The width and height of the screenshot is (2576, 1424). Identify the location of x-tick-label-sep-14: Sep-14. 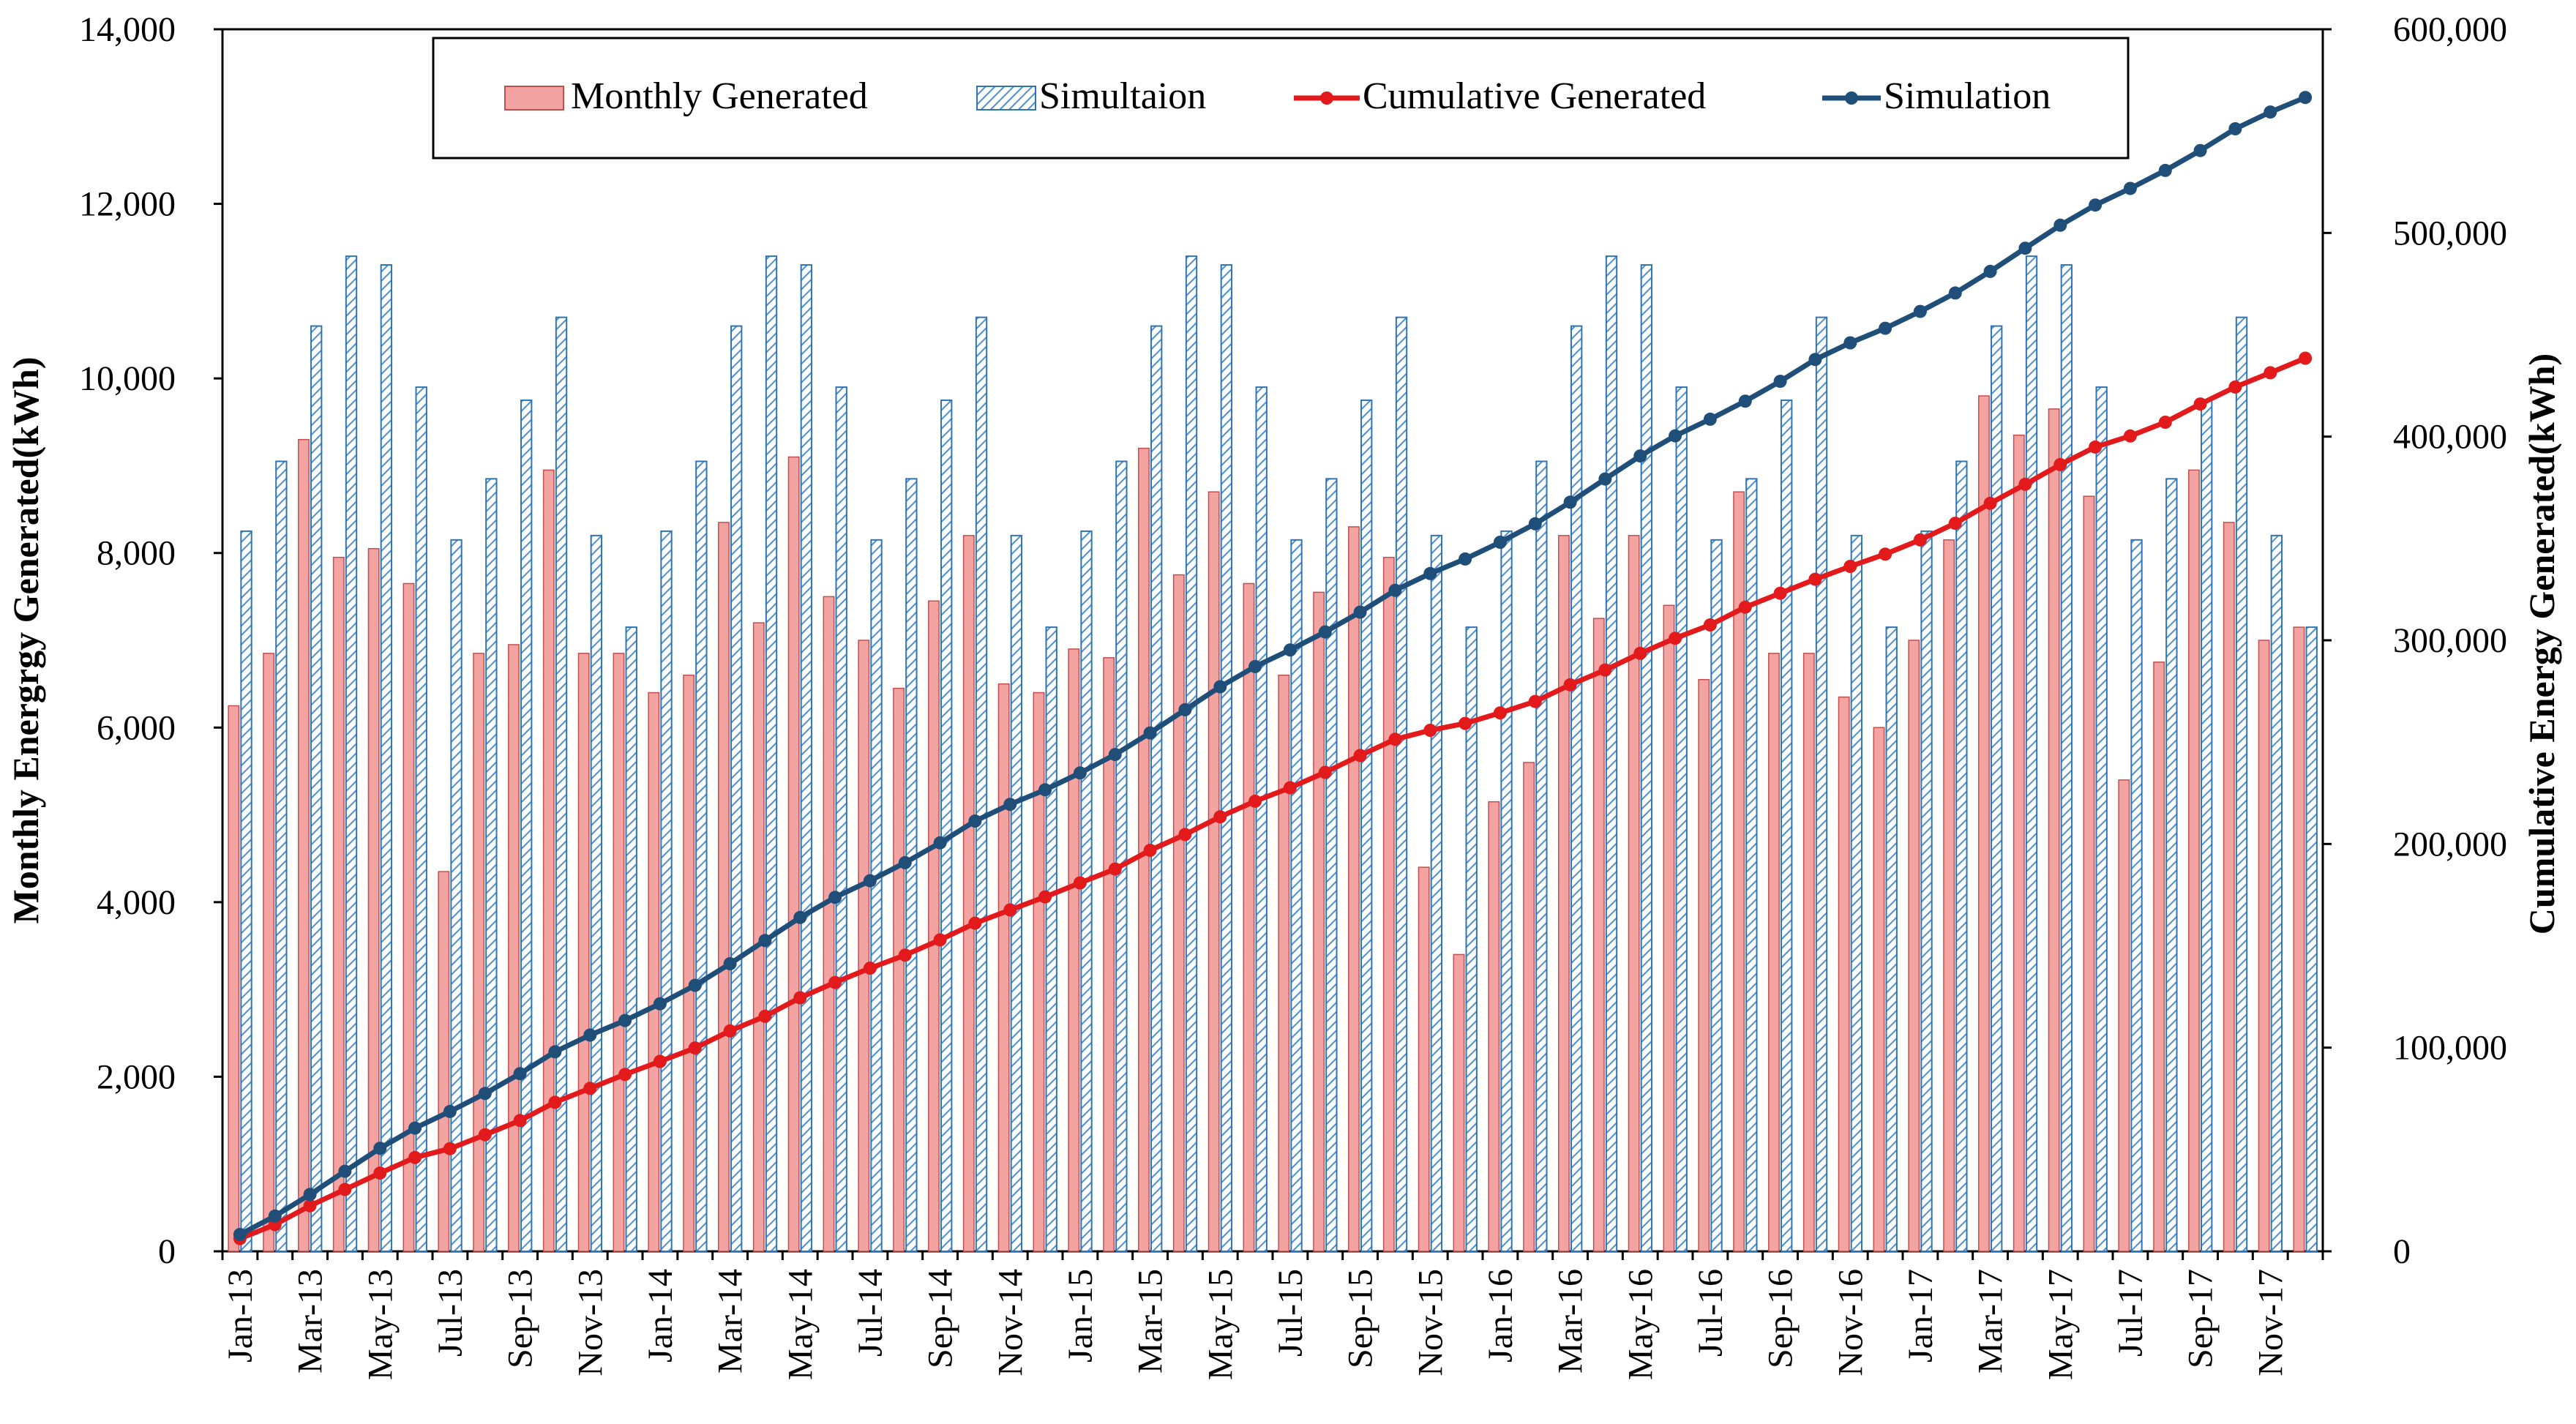
(940, 1318).